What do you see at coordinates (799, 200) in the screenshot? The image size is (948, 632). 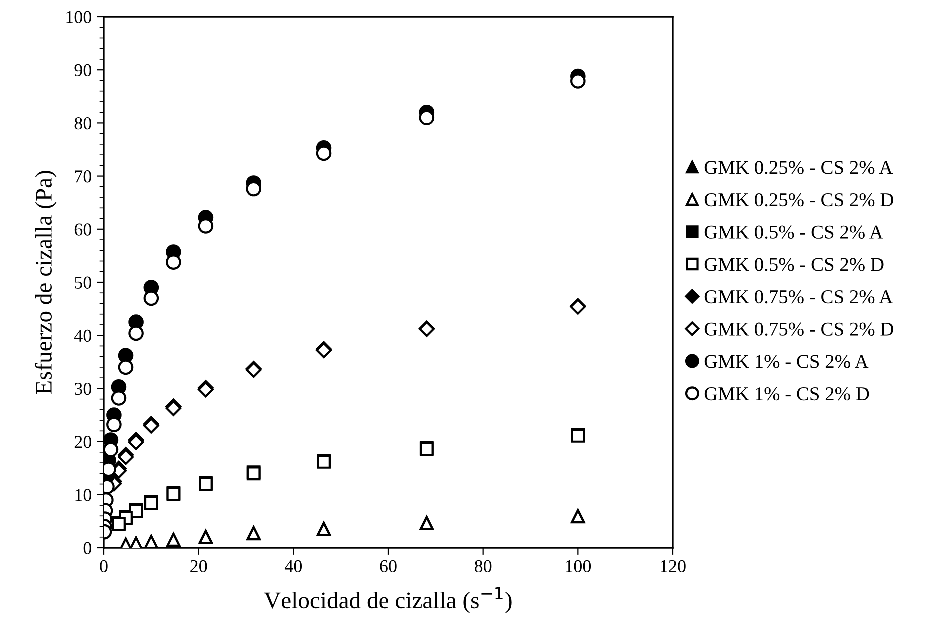 I see `legend-label: GMK 0.25% - CS 2% D` at bounding box center [799, 200].